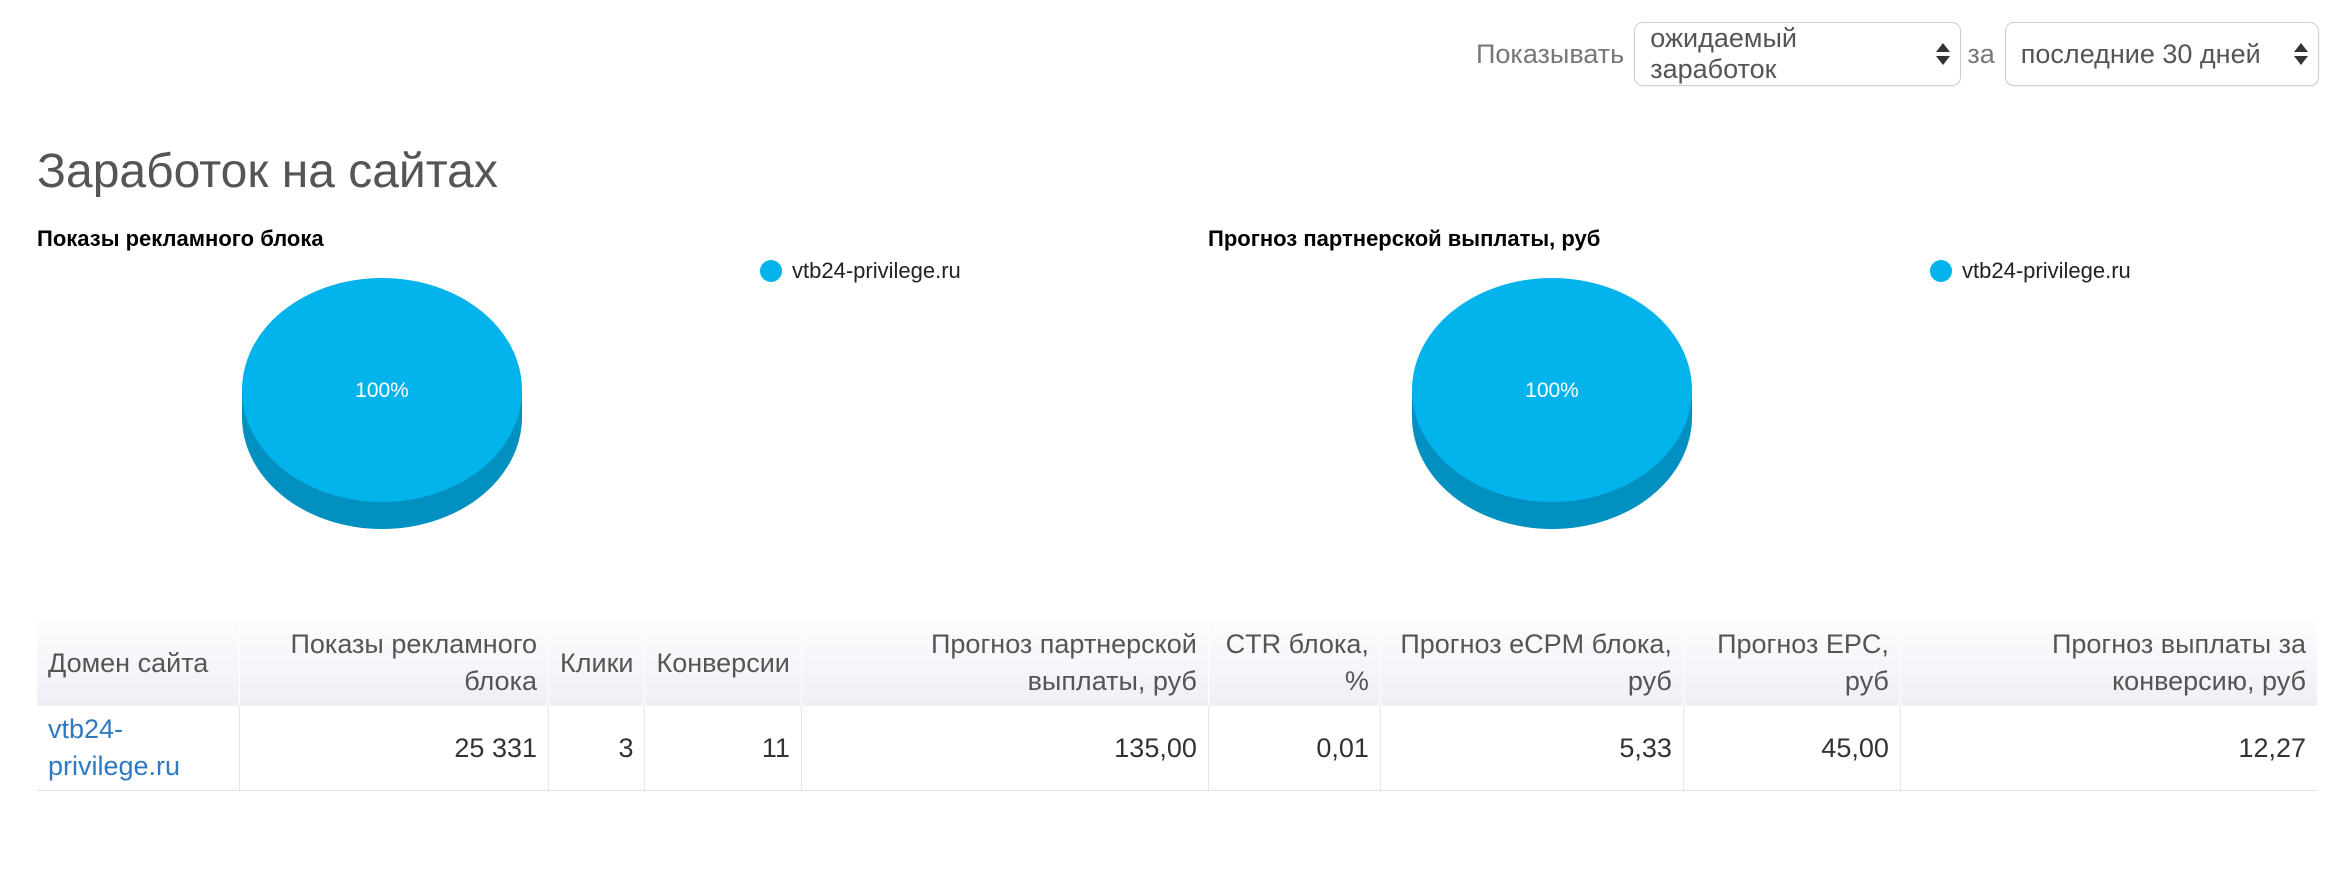 The height and width of the screenshot is (884, 2350). I want to click on period-value: последние 30 дней, so click(2140, 53).